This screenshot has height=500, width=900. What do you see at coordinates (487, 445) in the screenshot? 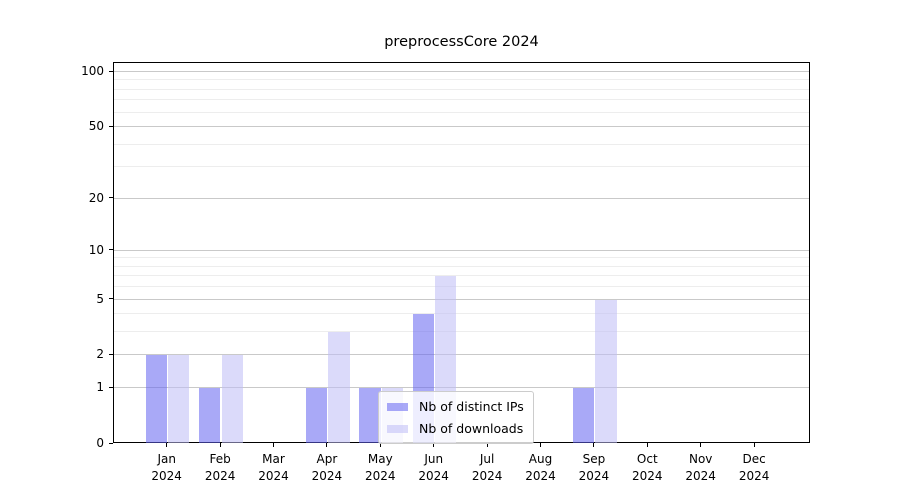
I see `x-tick-jul` at bounding box center [487, 445].